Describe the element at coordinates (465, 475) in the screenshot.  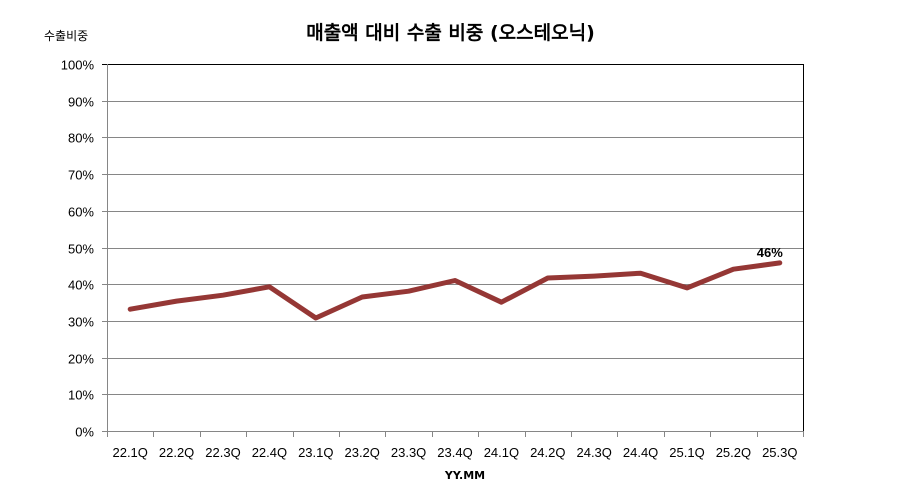
I see `x-axis-label: YY.MM` at that location.